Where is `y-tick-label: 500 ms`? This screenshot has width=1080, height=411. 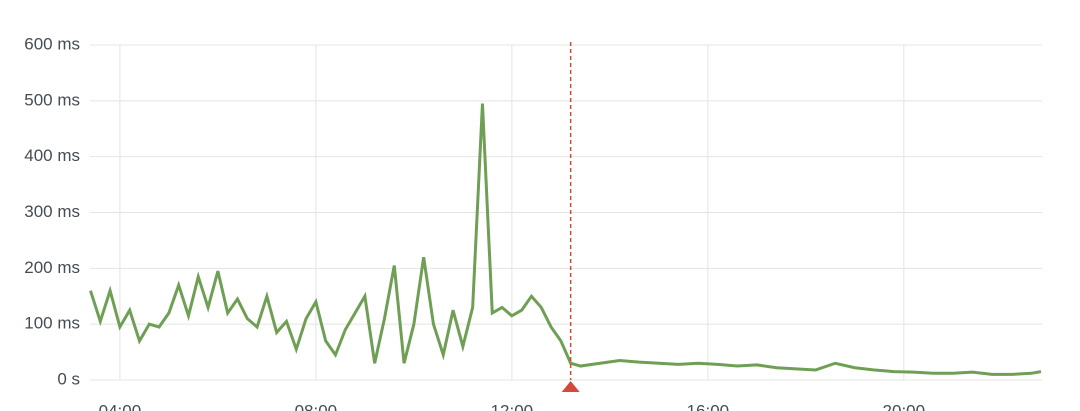 y-tick-label: 500 ms is located at coordinates (52, 99).